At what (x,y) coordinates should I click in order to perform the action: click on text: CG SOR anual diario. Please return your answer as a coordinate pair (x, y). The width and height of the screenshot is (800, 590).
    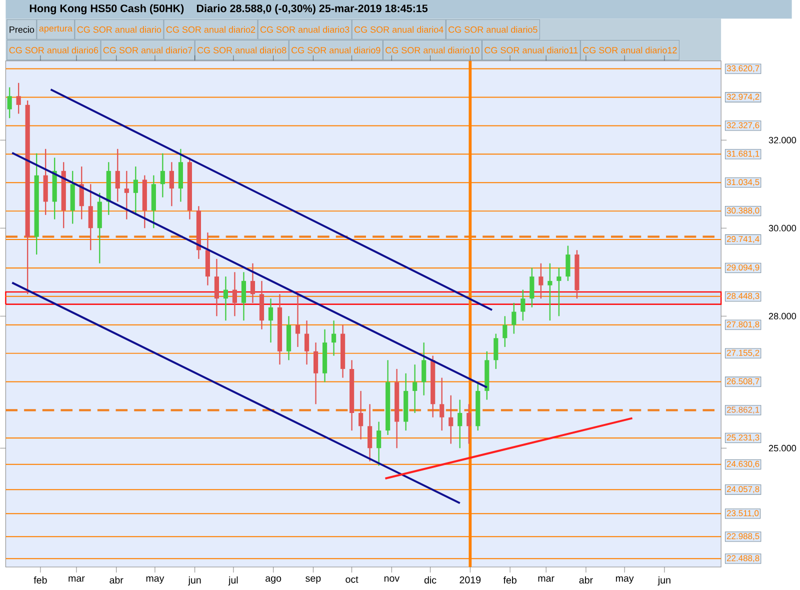
    Looking at the image, I should click on (119, 29).